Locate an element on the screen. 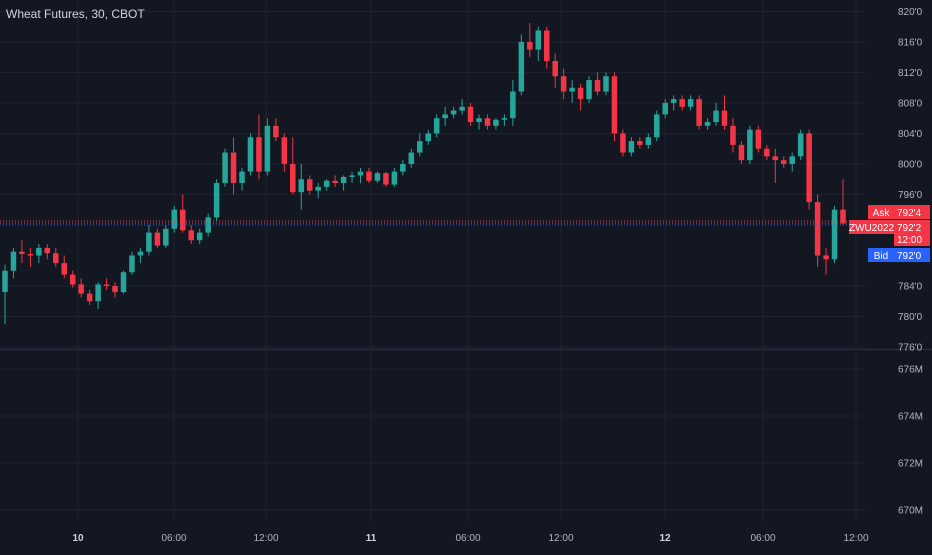 The height and width of the screenshot is (555, 932). time-axis-label: 11 is located at coordinates (371, 538).